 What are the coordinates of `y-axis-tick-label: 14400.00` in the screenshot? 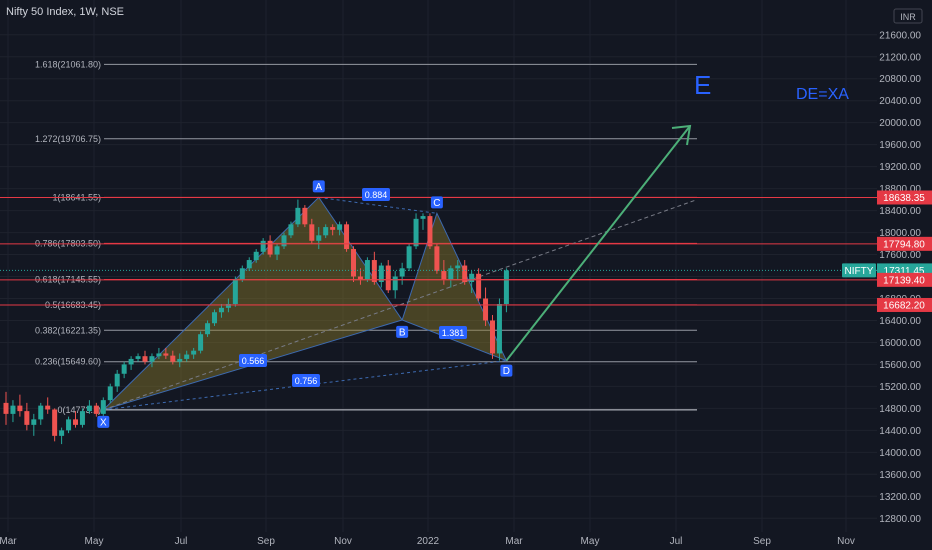 It's located at (900, 431).